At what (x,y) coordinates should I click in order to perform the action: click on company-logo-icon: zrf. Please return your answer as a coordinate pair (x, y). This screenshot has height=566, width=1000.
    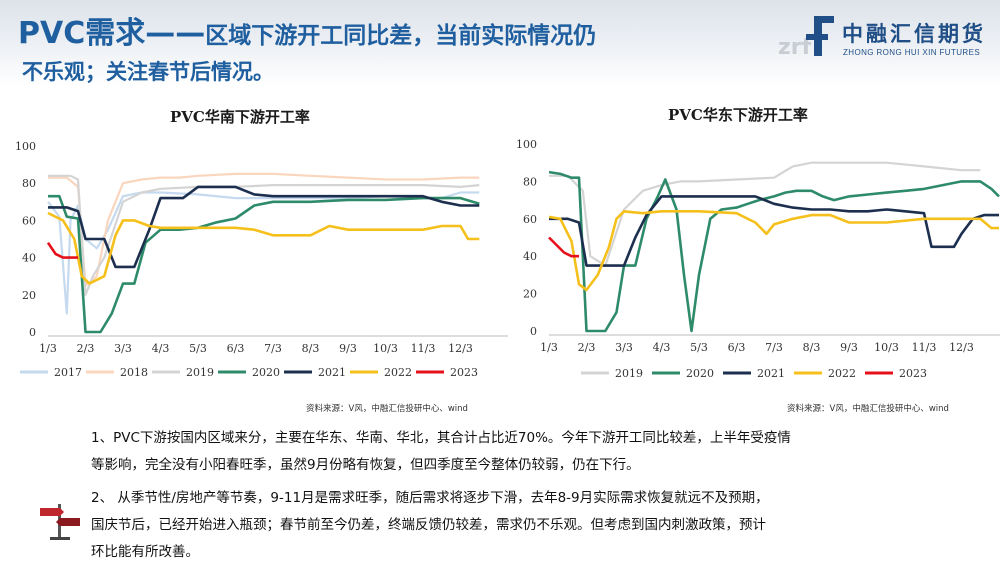
    Looking at the image, I should click on (806, 38).